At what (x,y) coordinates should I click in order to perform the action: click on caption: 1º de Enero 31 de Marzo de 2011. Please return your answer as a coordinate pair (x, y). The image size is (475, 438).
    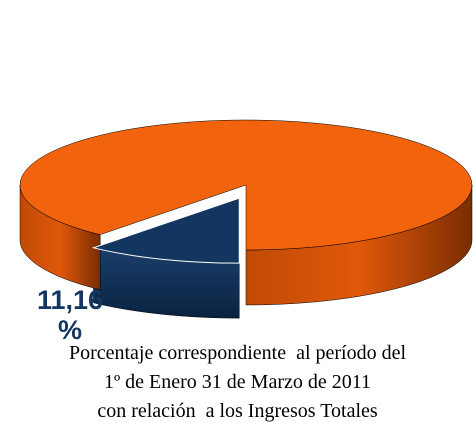
    Looking at the image, I should click on (237, 382).